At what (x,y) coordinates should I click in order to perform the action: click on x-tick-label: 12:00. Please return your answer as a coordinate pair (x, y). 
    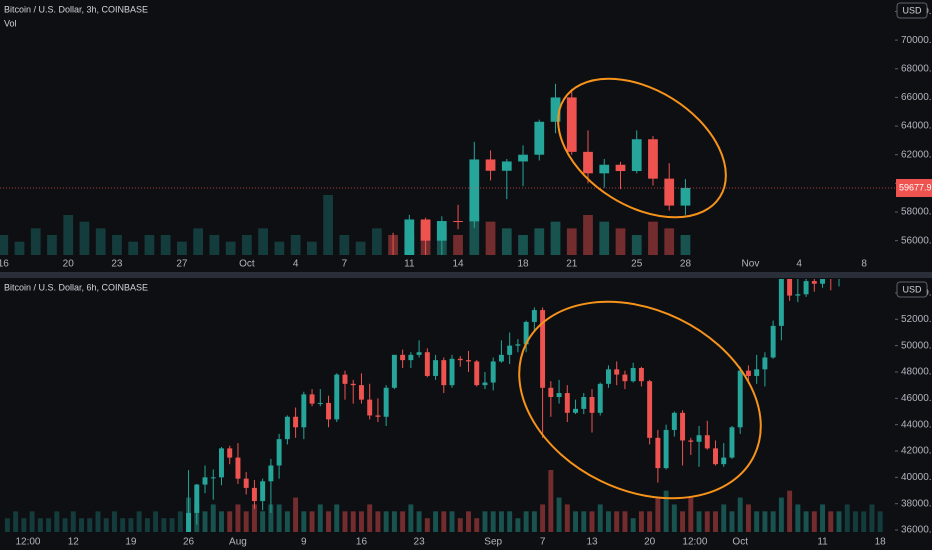
    Looking at the image, I should click on (27, 542).